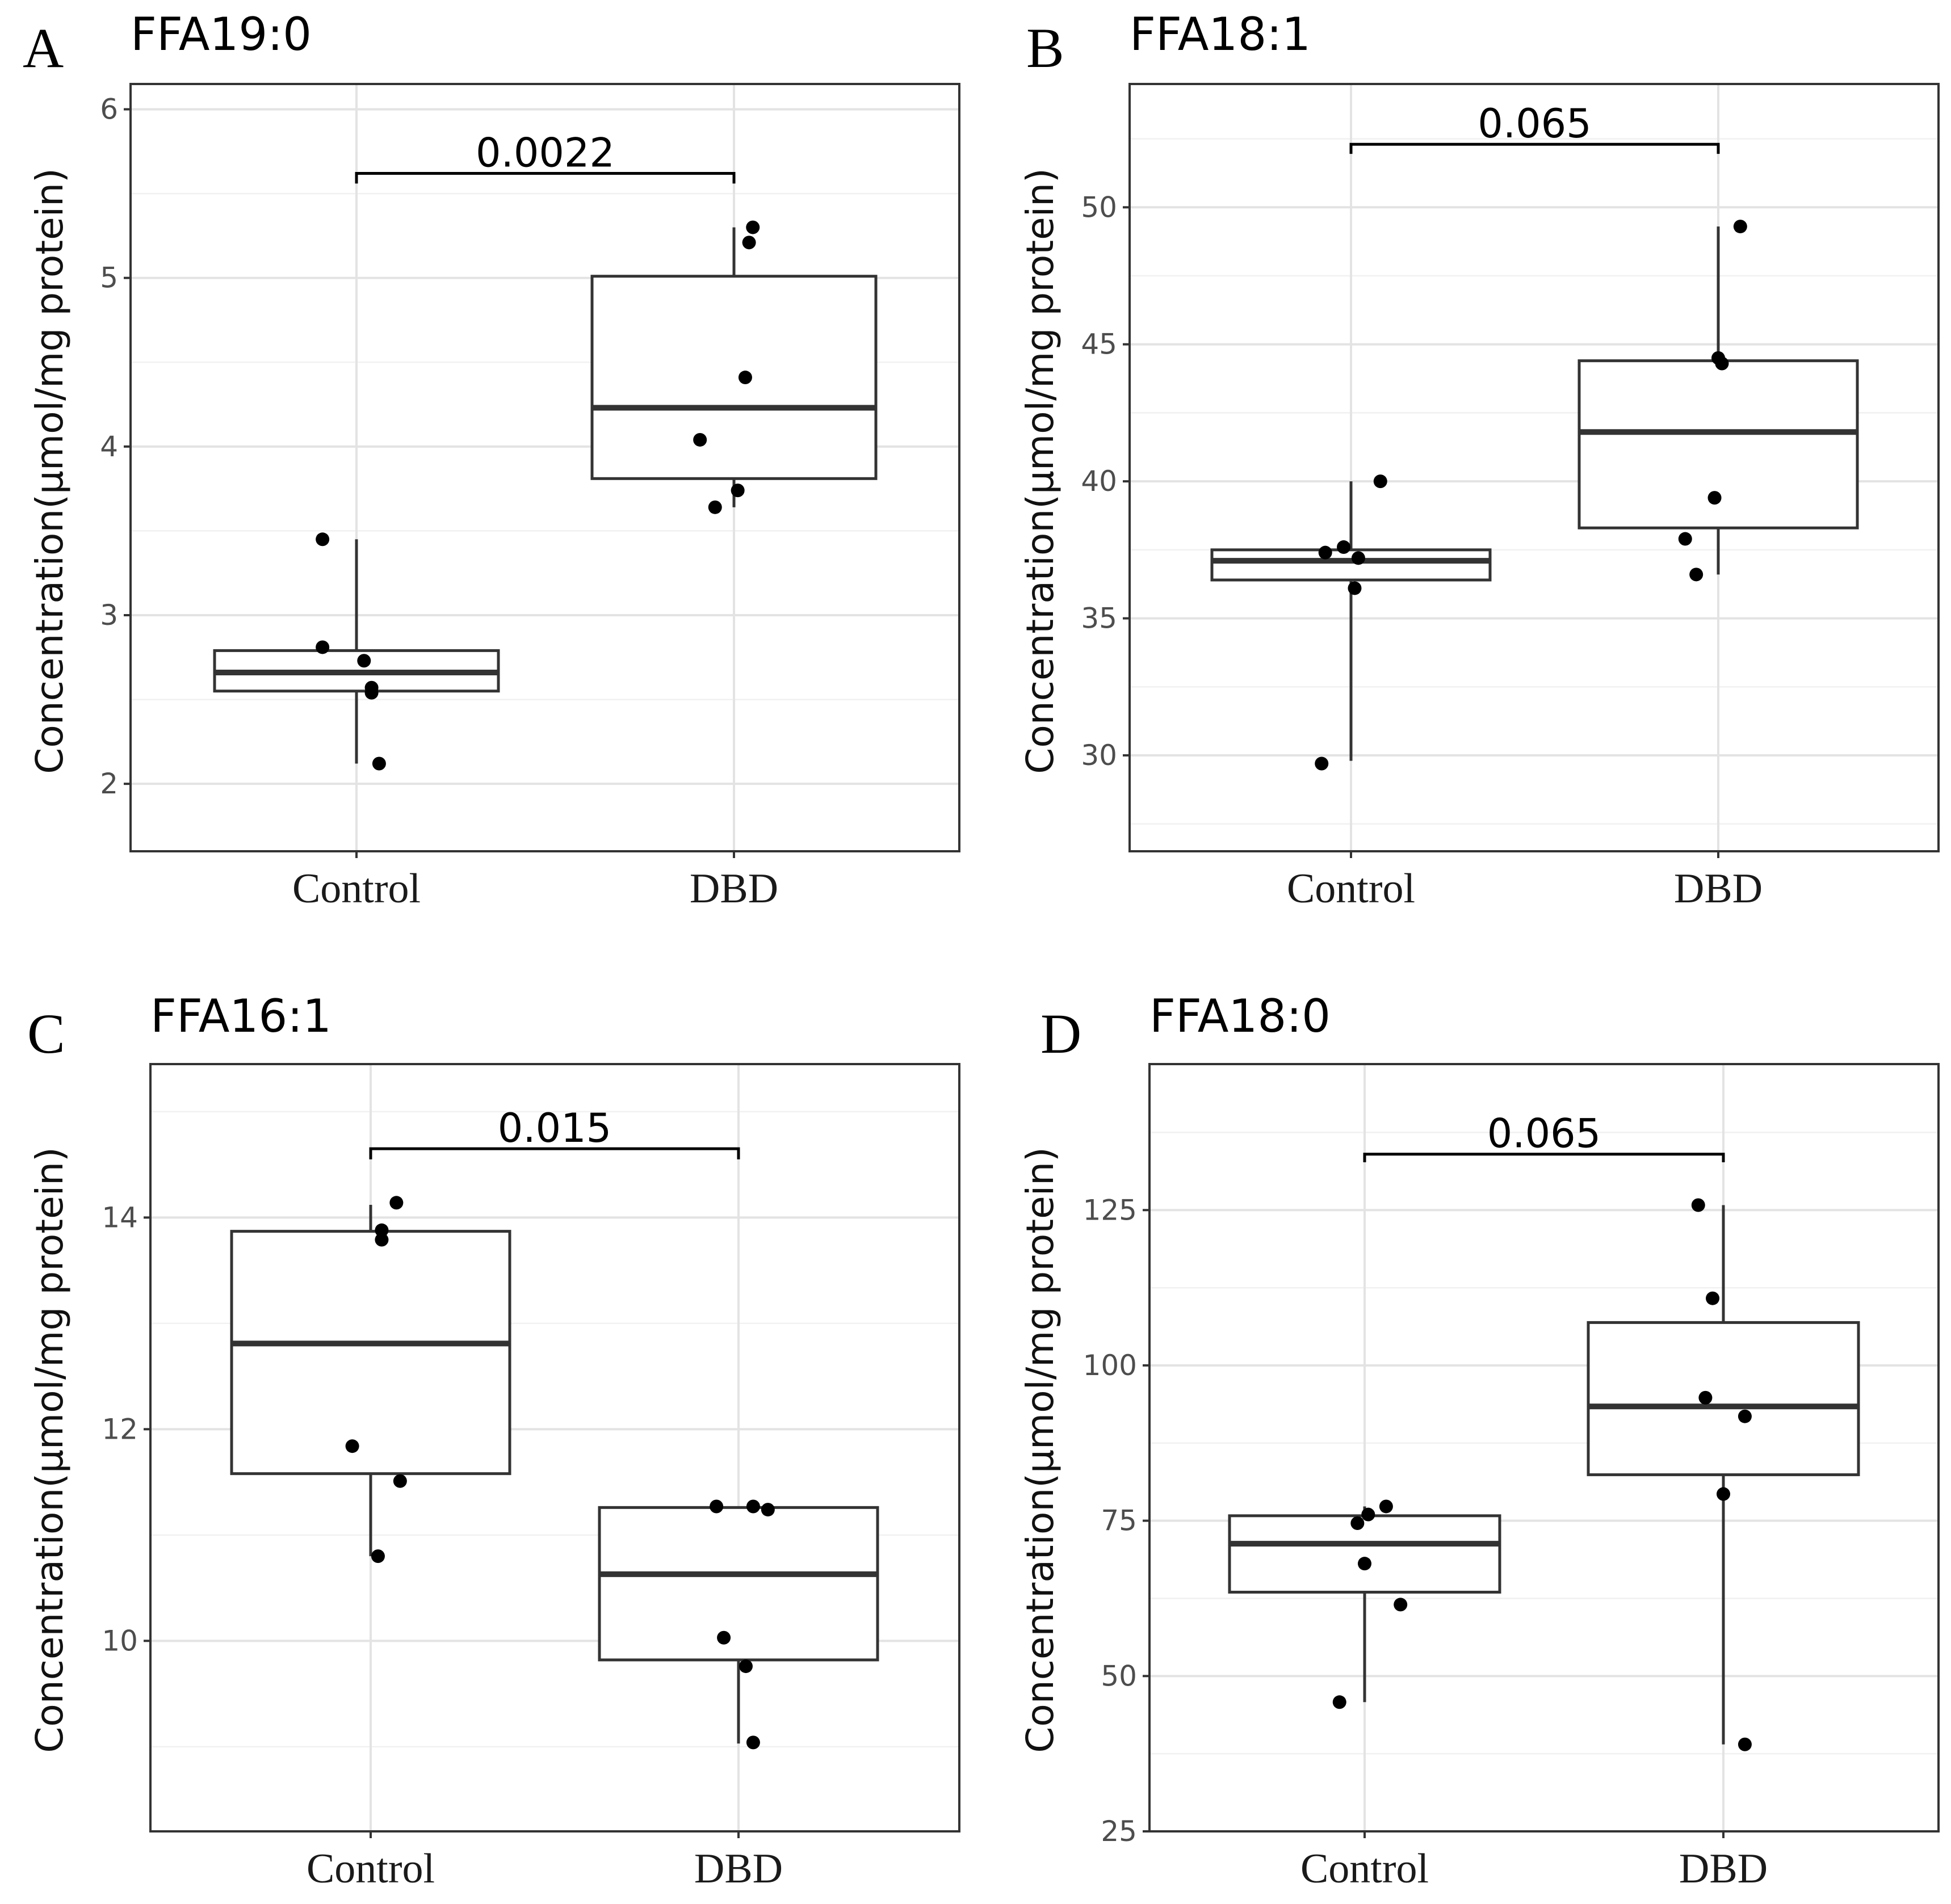 The image size is (1951, 1904). Describe the element at coordinates (1099, 755) in the screenshot. I see `y-tick-label: 30` at that location.